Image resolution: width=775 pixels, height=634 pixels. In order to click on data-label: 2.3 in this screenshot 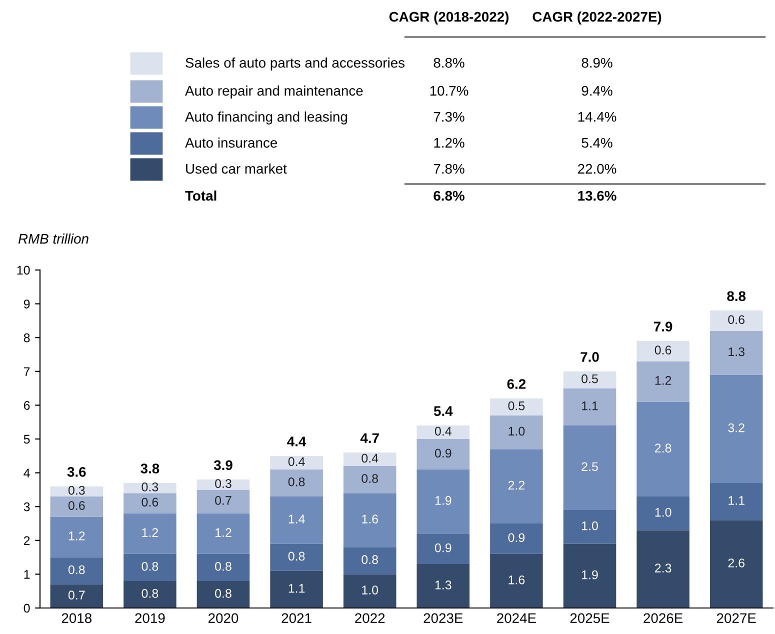, I will do `click(663, 568)`.